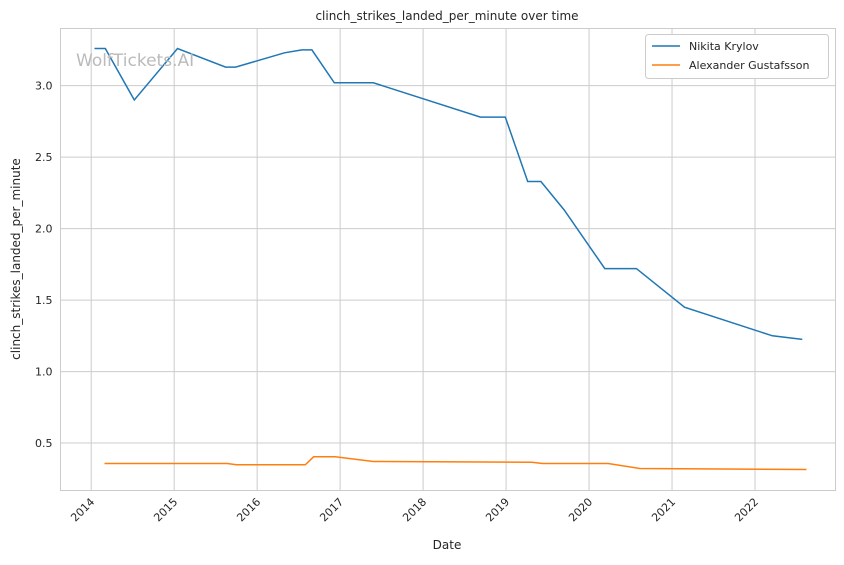 This screenshot has height=565, width=844. Describe the element at coordinates (165, 509) in the screenshot. I see `x-tick-label: 2015` at that location.